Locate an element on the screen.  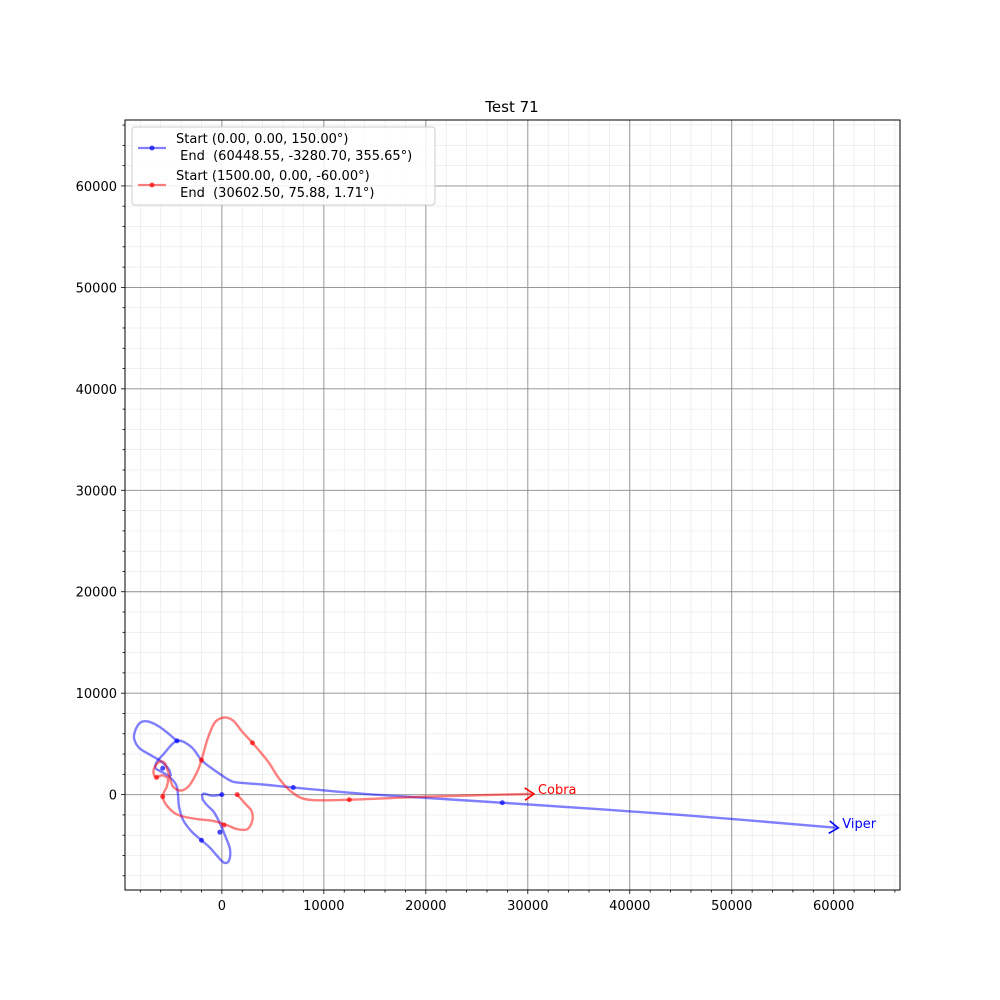
legend-marker-viper is located at coordinates (152, 148).